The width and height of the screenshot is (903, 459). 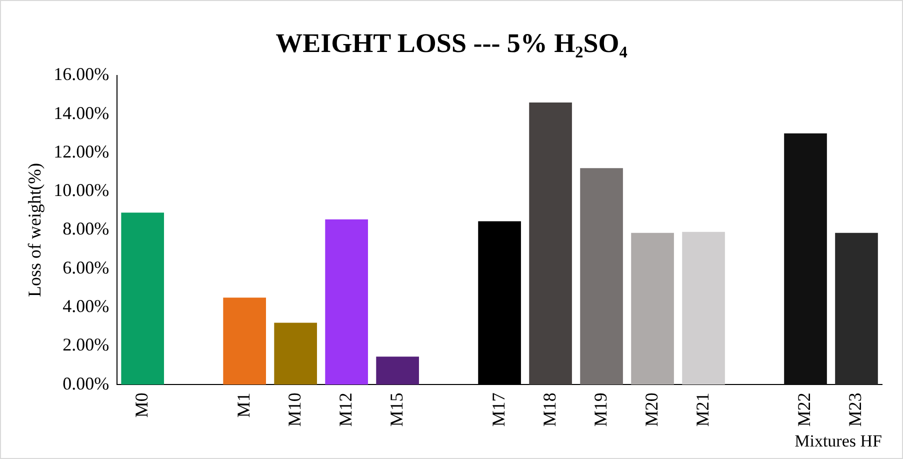 I want to click on x-tick-label: M18, so click(x=549, y=409).